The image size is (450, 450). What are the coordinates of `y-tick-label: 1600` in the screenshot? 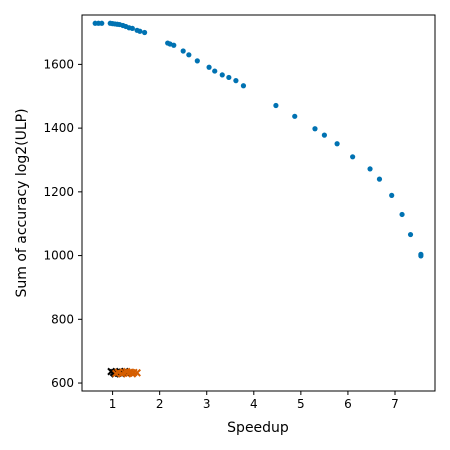 It's located at (58, 64).